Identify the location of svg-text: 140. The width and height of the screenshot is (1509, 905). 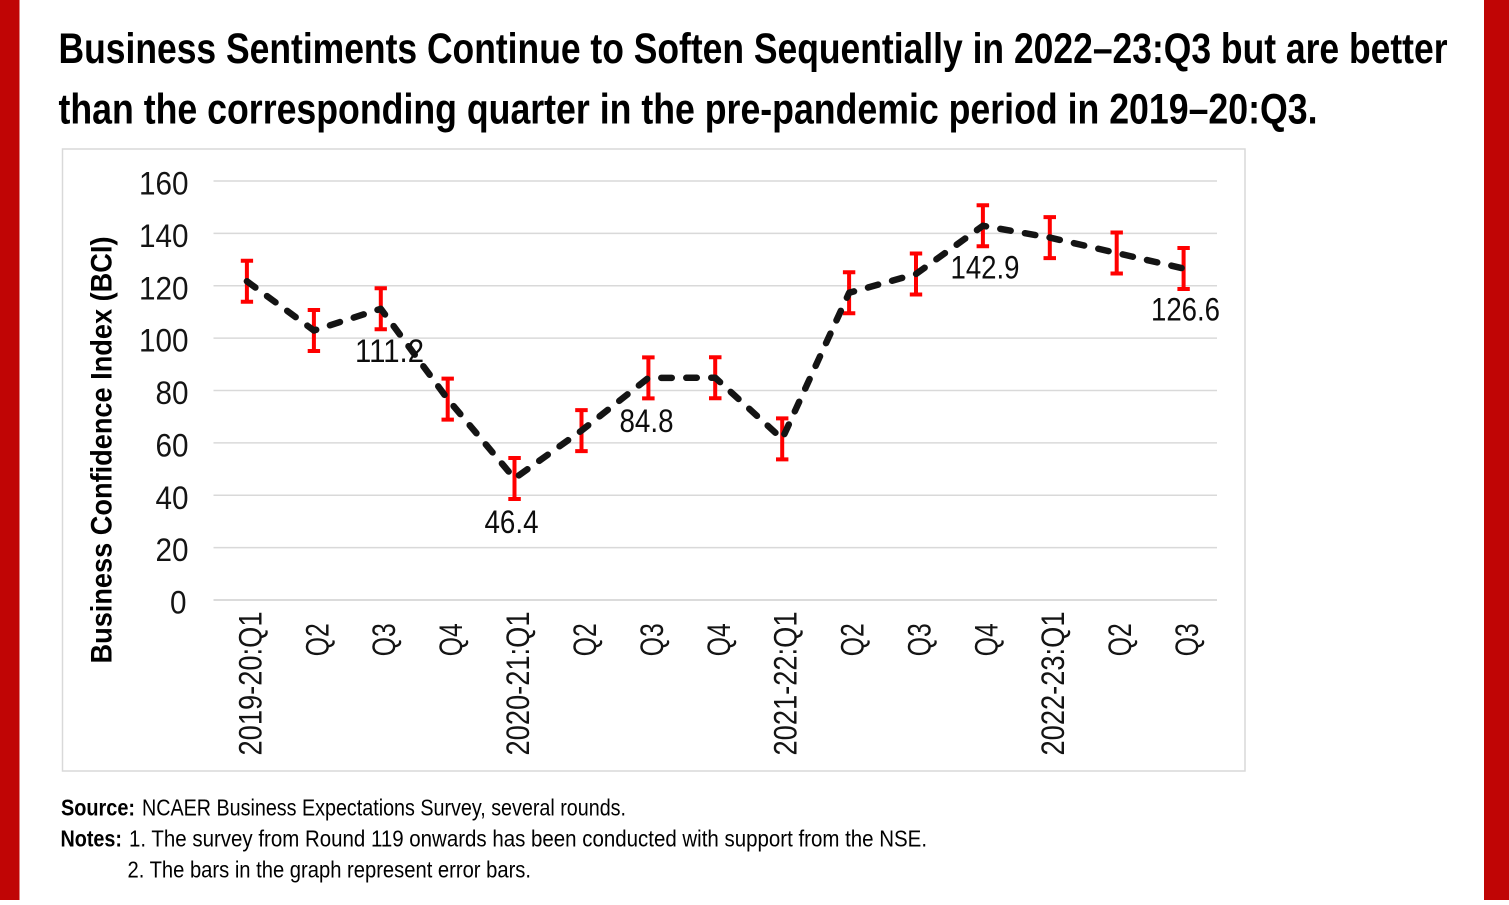
(164, 236).